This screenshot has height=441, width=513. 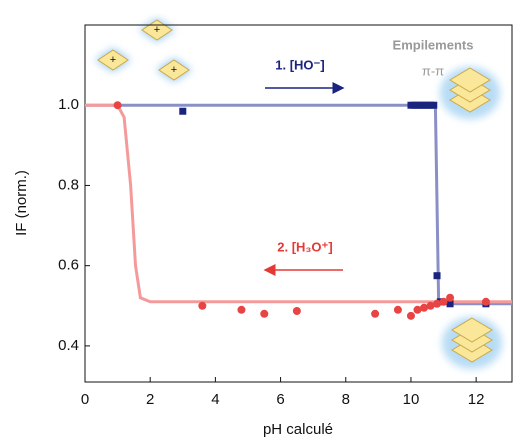 What do you see at coordinates (68, 184) in the screenshot?
I see `y-tick-label: 0.8` at bounding box center [68, 184].